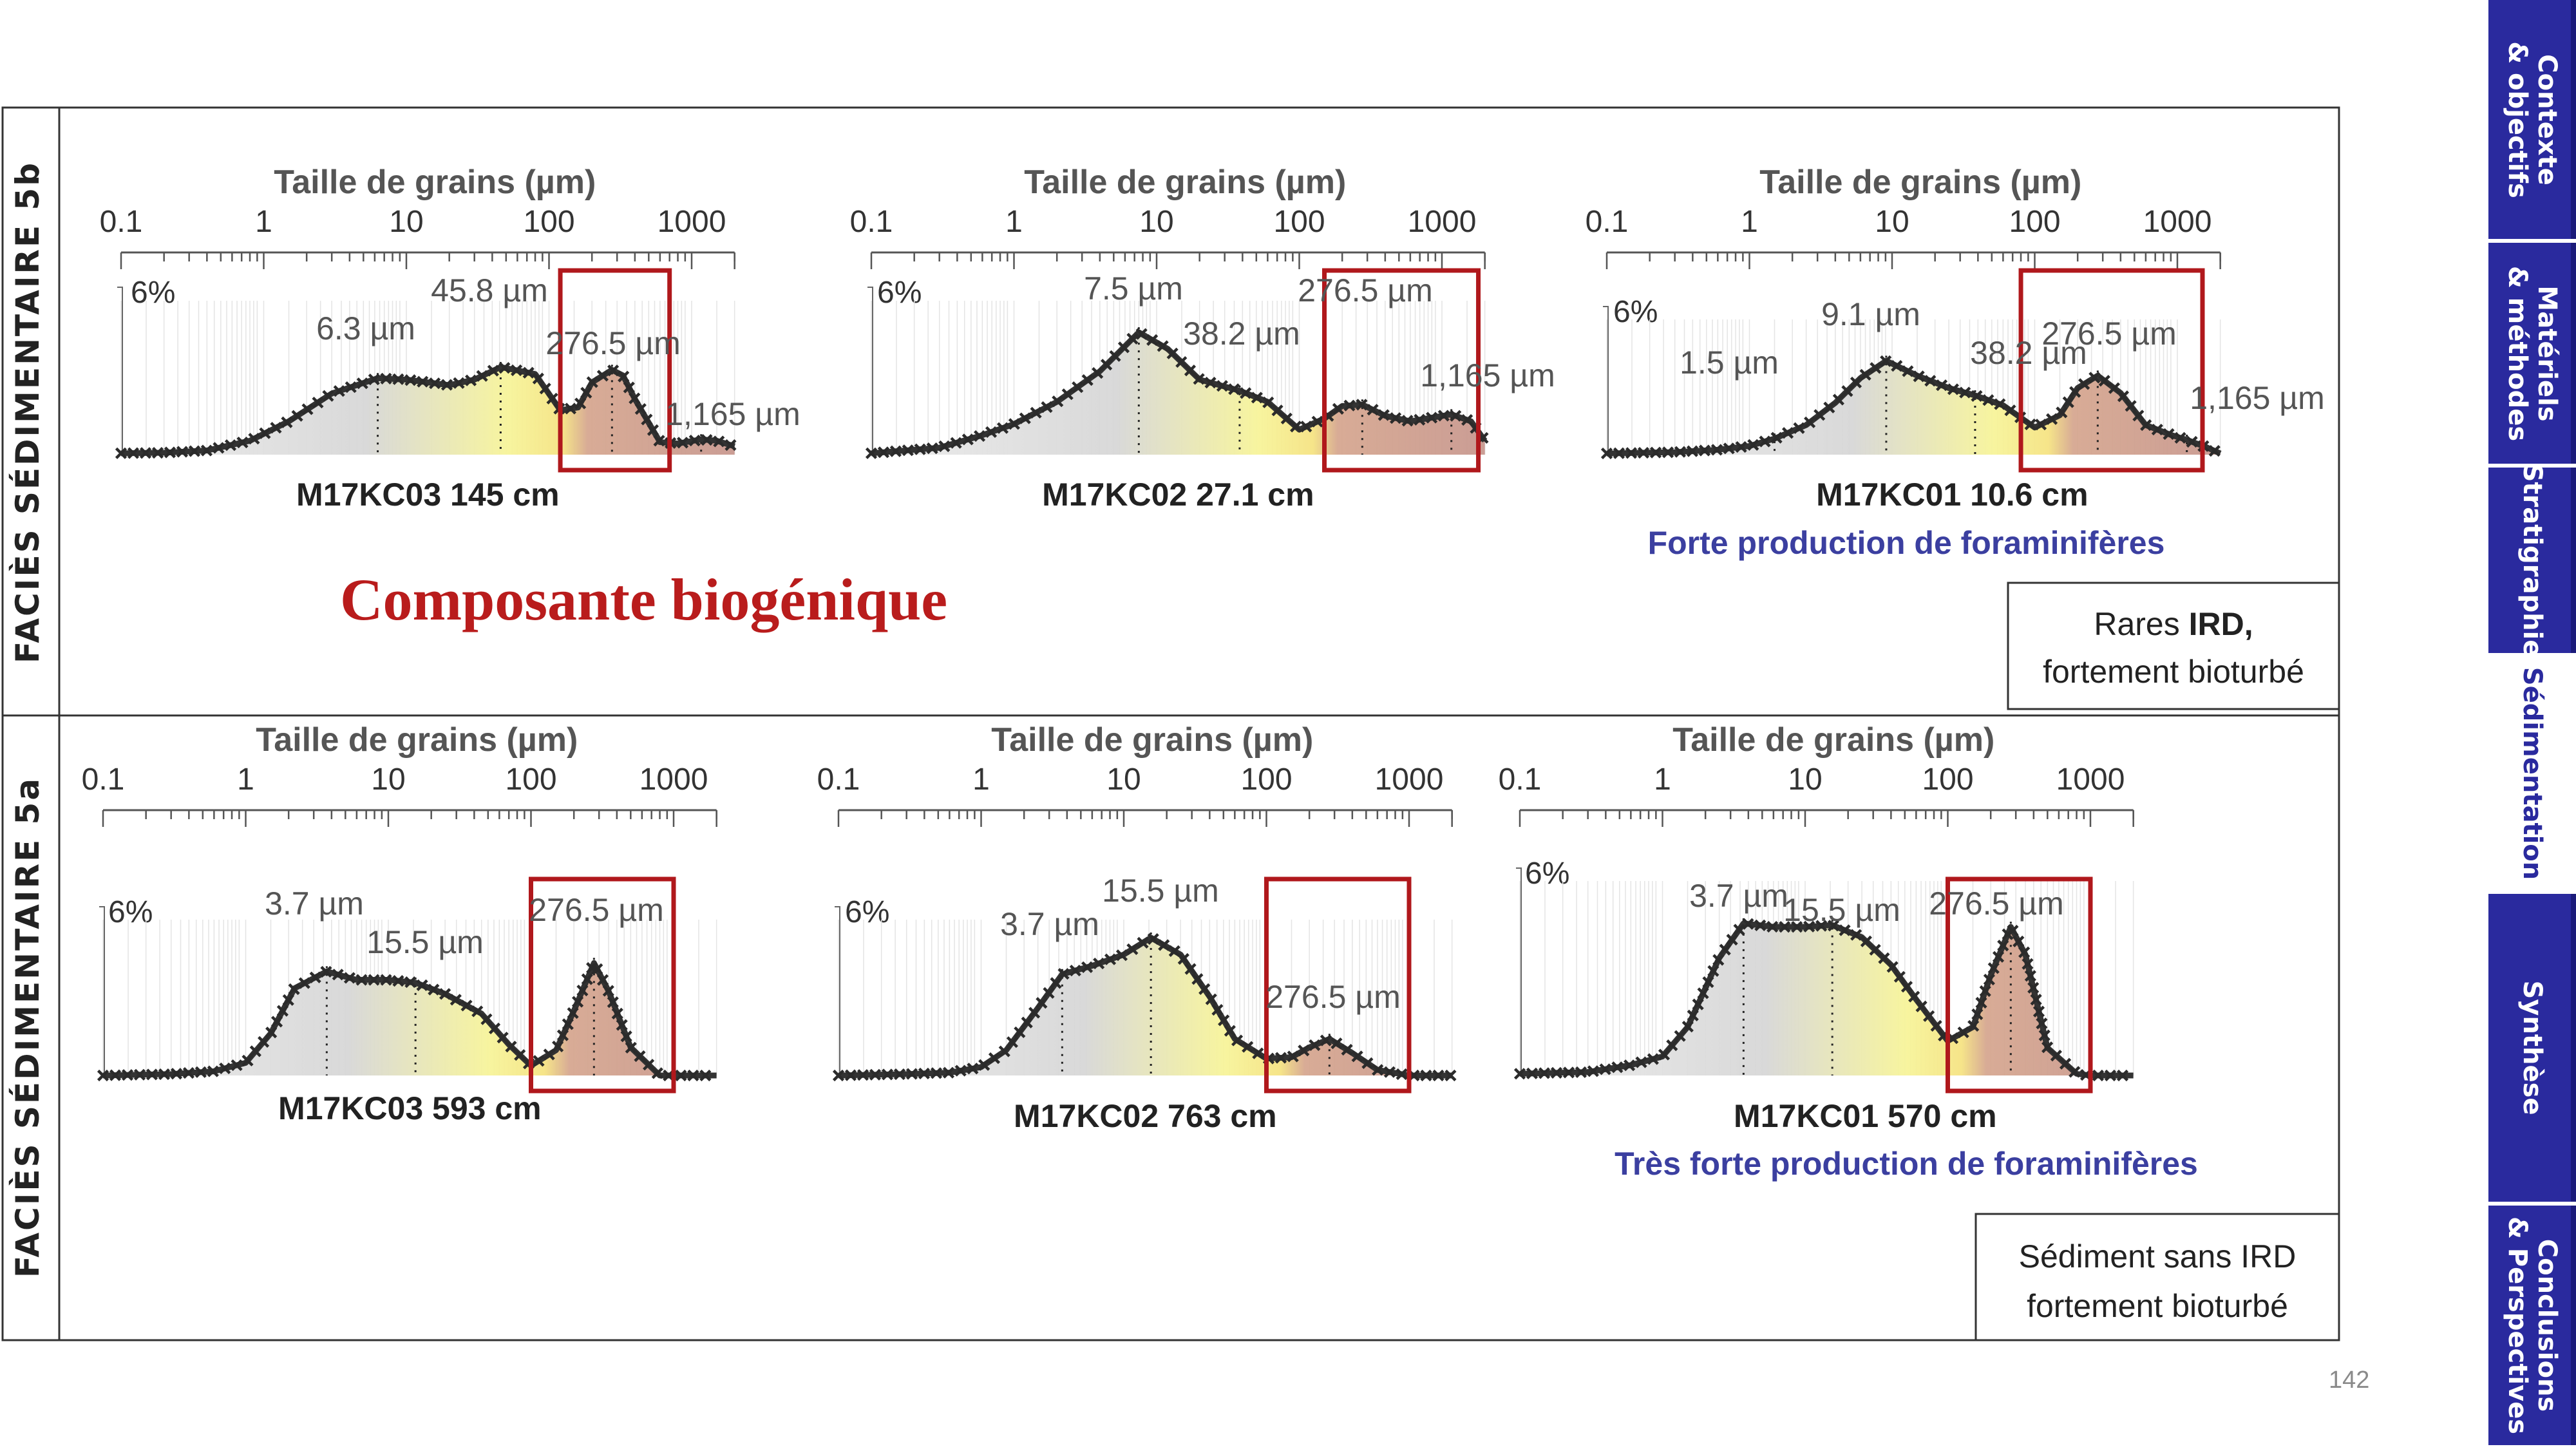 This screenshot has height=1449, width=2576. I want to click on x-tick-label: 0.1, so click(839, 780).